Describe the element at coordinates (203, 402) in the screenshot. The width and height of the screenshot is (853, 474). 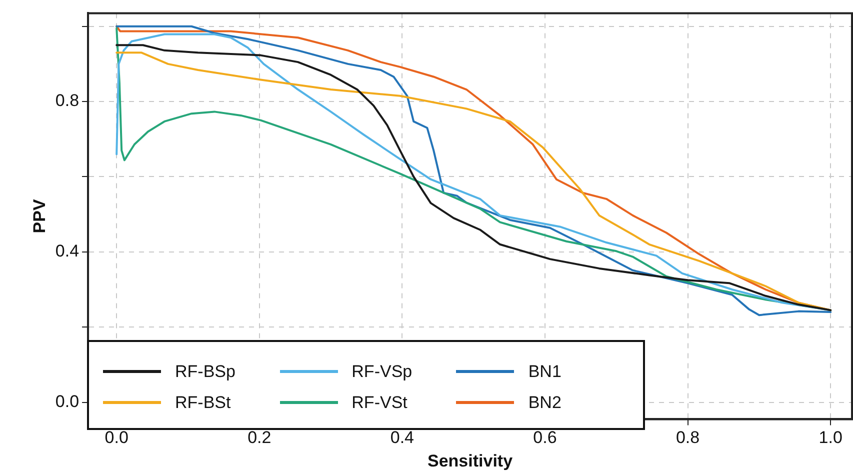
I see `legend-label: RF-BSt` at that location.